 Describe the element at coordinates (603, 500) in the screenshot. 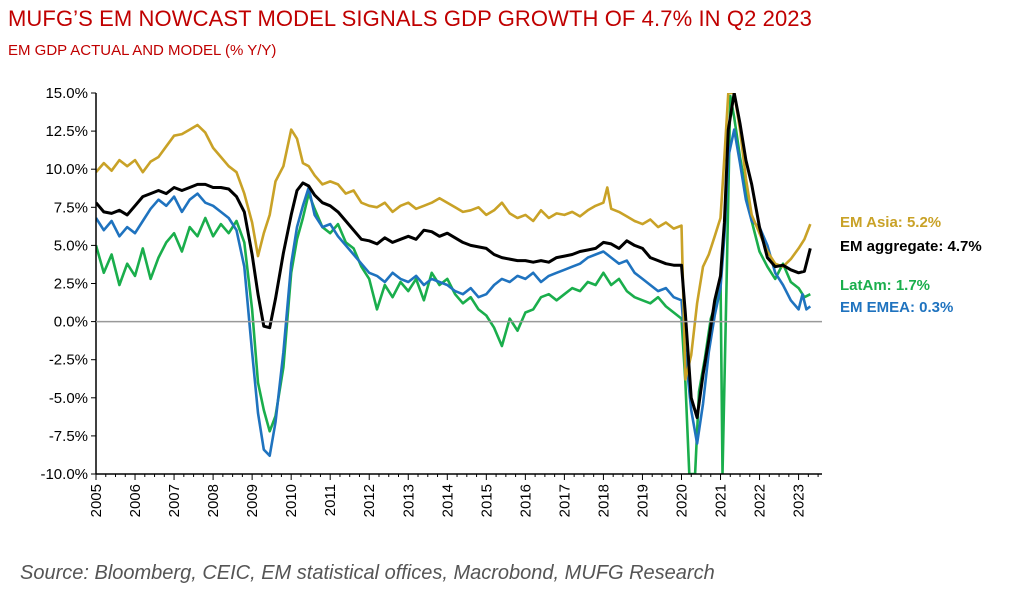

I see `x-tick-label: 2018` at that location.